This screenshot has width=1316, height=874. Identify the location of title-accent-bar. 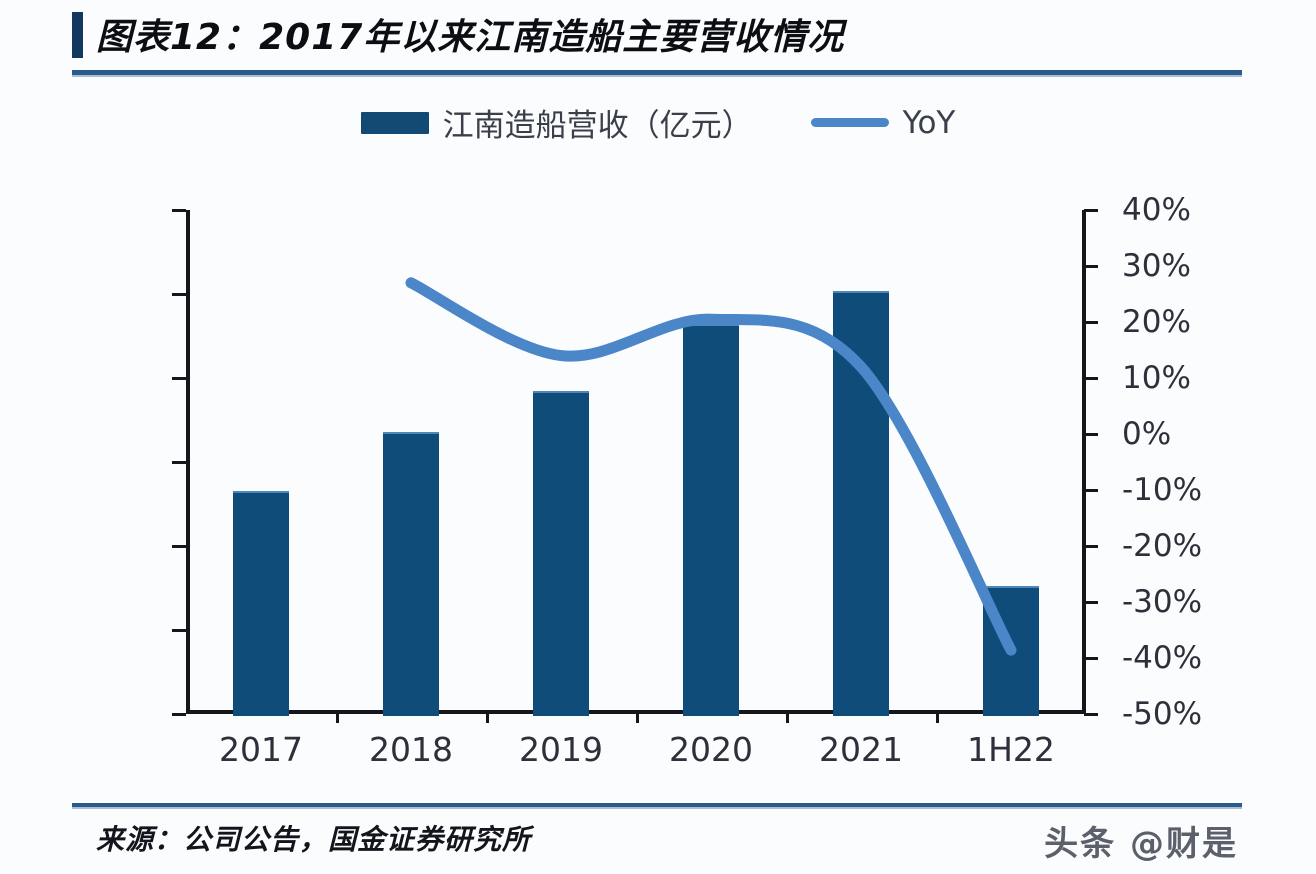
(77, 35).